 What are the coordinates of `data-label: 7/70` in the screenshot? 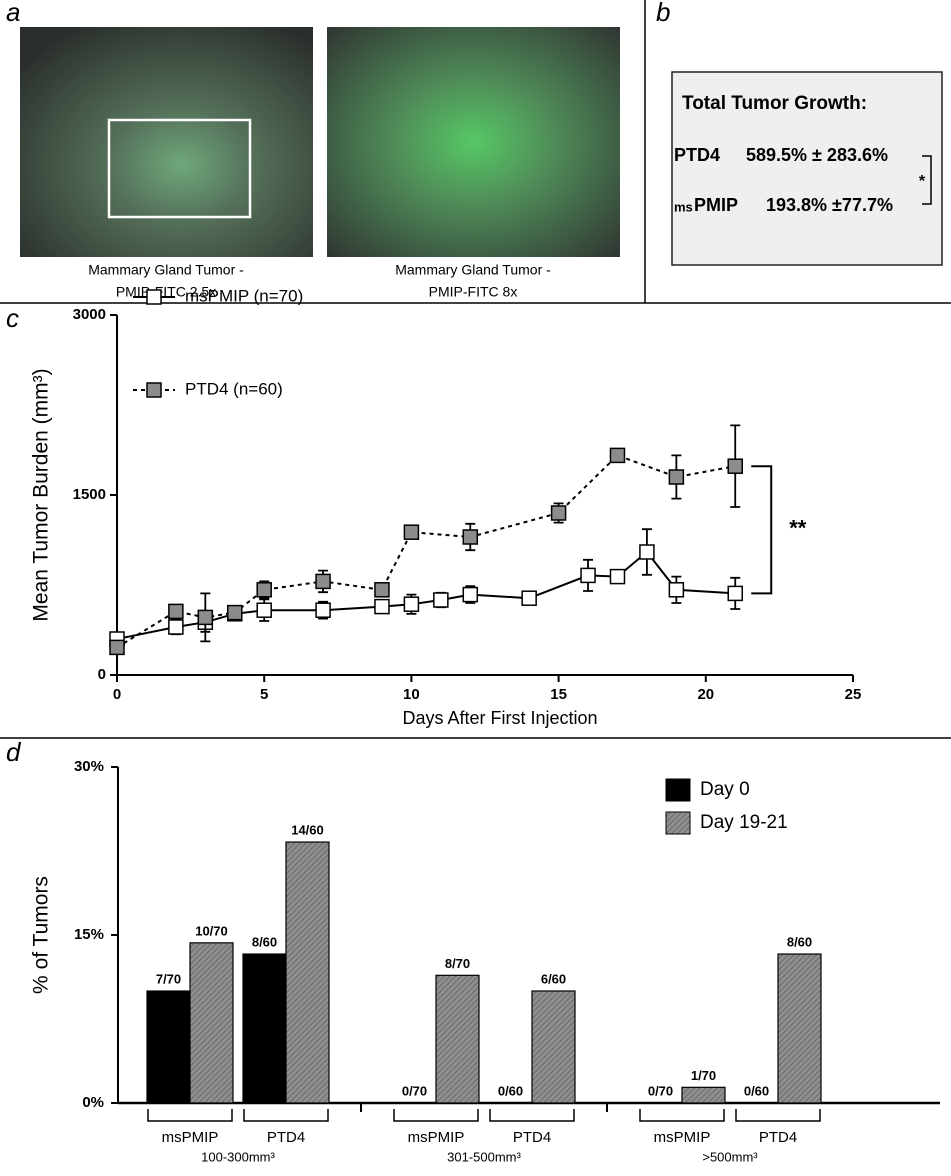 It's located at (168, 978).